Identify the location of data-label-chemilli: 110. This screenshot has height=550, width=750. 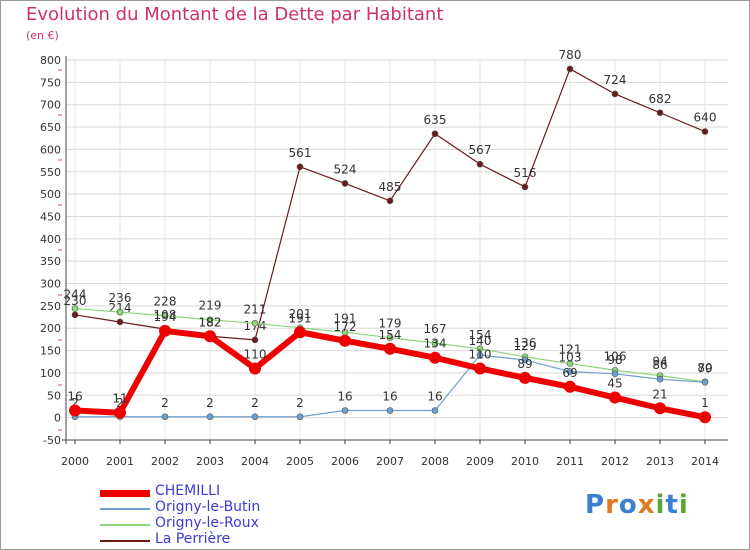
(255, 354).